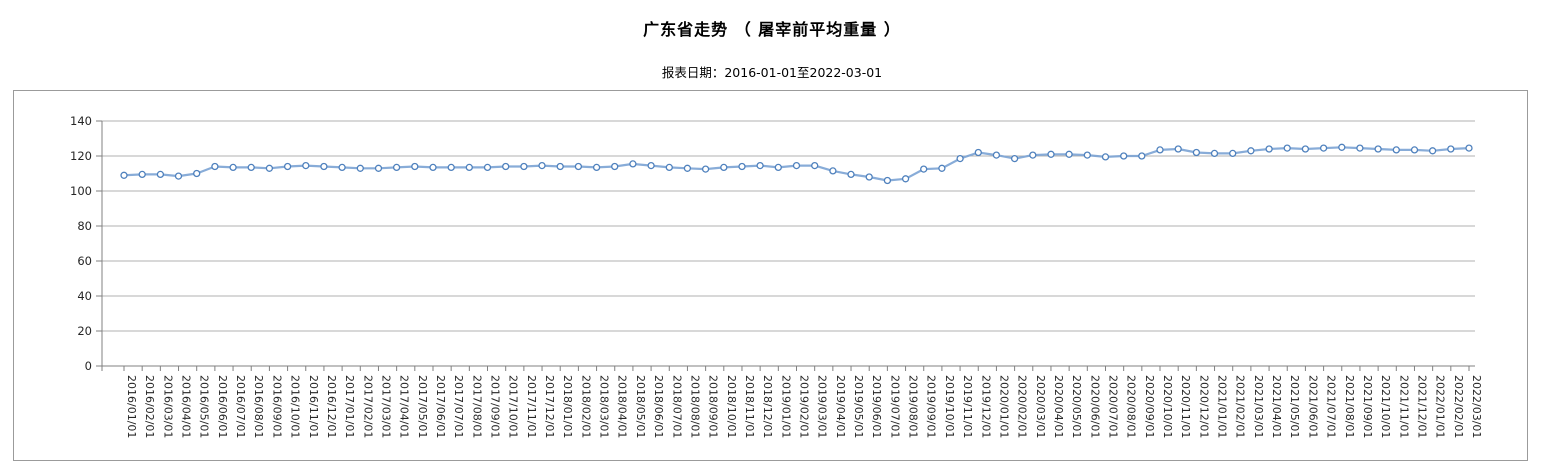  What do you see at coordinates (785, 406) in the screenshot?
I see `x-tick-label: 2019/01/01` at bounding box center [785, 406].